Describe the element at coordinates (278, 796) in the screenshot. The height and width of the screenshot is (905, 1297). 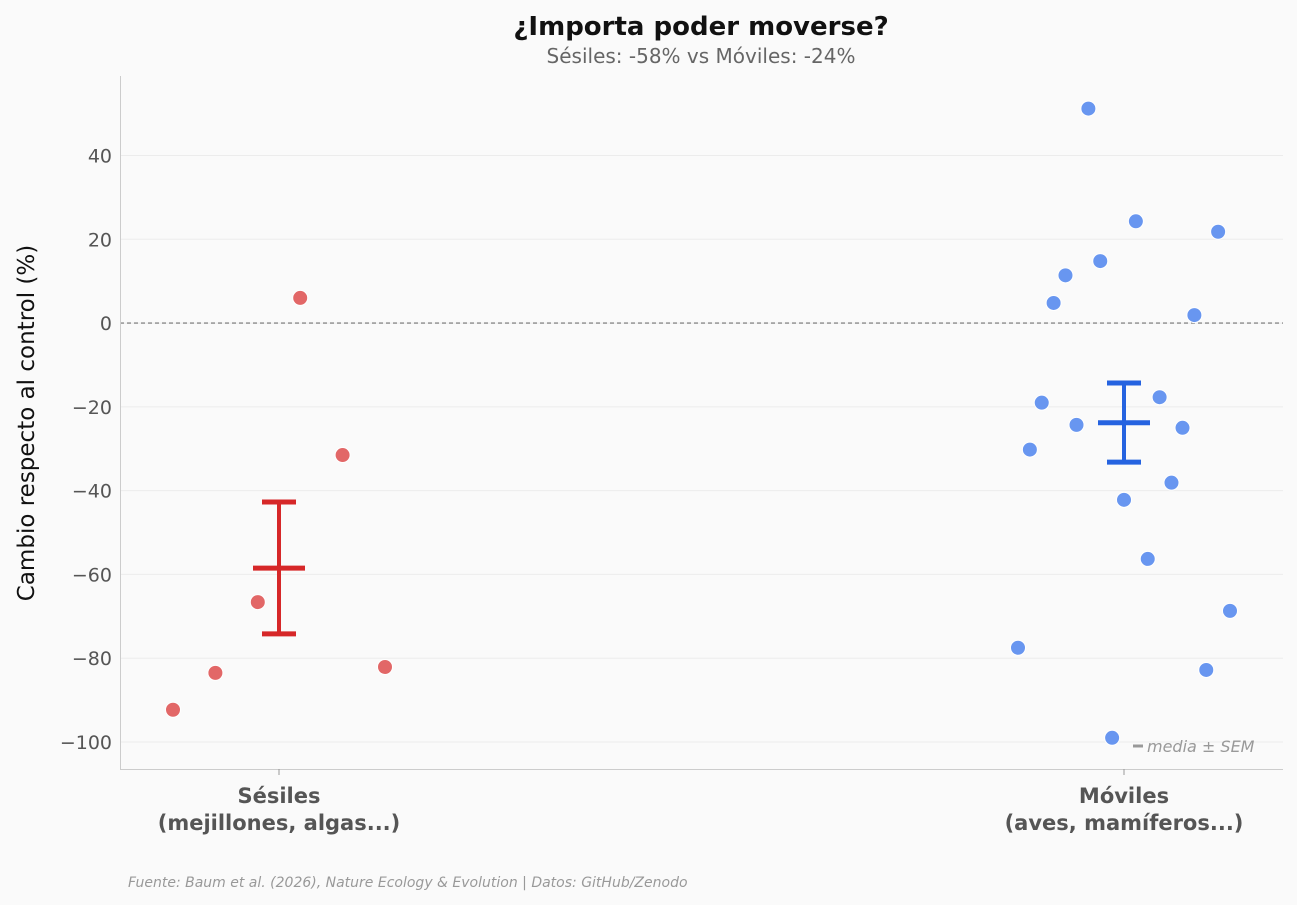
I see `x-tick-label: Sésiles` at that location.